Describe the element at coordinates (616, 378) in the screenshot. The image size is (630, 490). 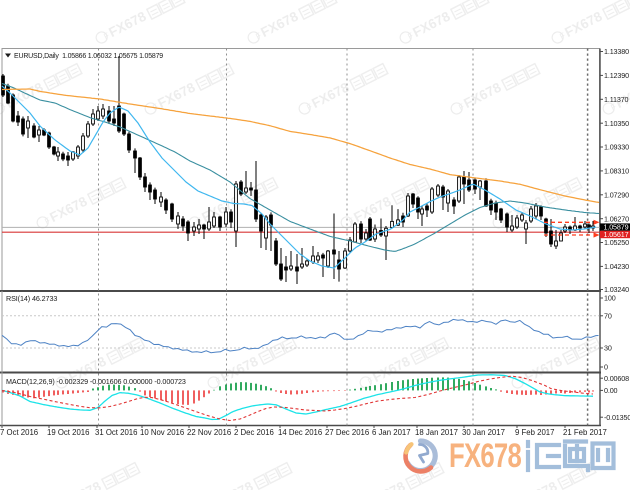
I see `svg-text: 0.00608` at that location.